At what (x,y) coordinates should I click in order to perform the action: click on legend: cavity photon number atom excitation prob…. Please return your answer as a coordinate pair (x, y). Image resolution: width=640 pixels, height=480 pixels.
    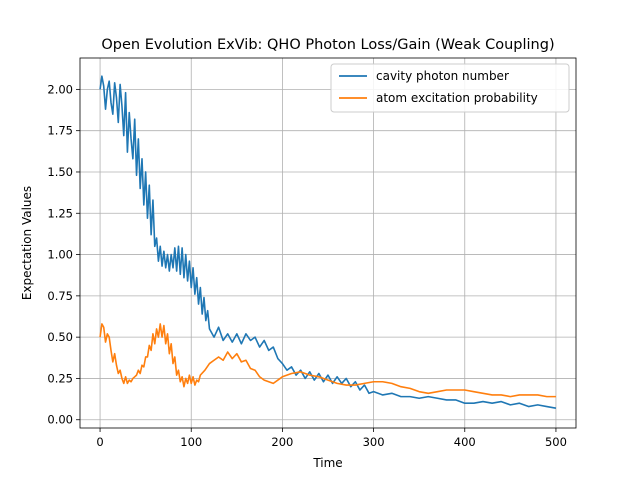
    Looking at the image, I should click on (450, 88).